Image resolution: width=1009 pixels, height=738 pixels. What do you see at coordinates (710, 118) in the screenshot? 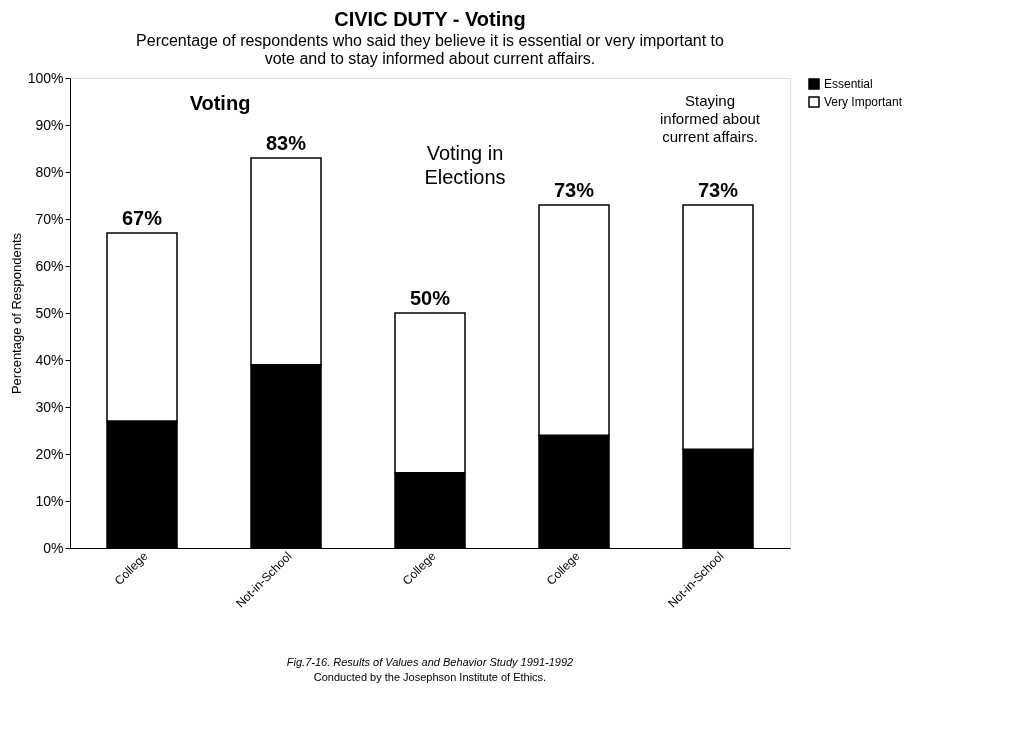
I see `annotation: Staying informed about current affairs.` at bounding box center [710, 118].